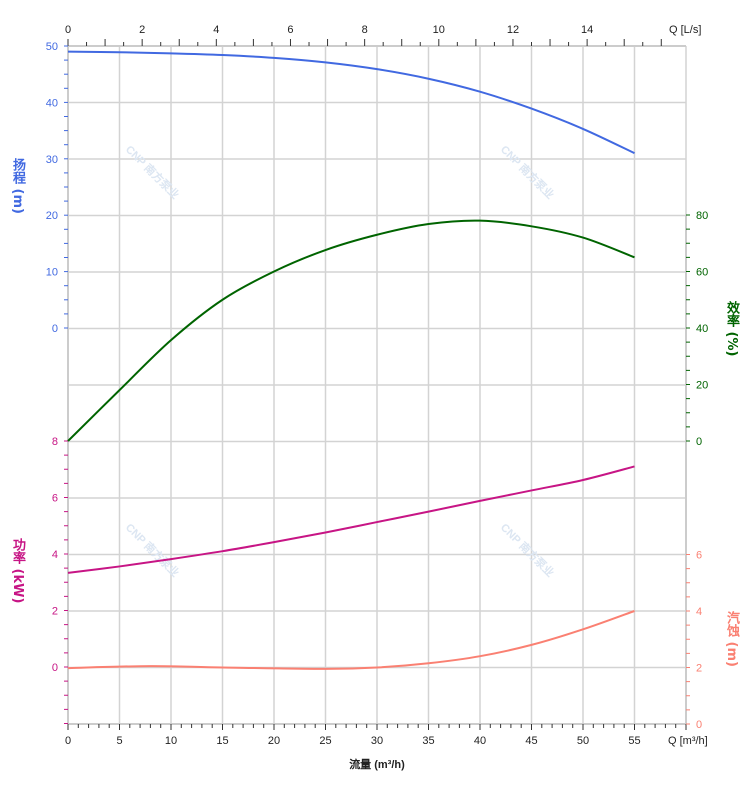 This screenshot has height=797, width=752. I want to click on x-tick-label: 25, so click(325, 741).